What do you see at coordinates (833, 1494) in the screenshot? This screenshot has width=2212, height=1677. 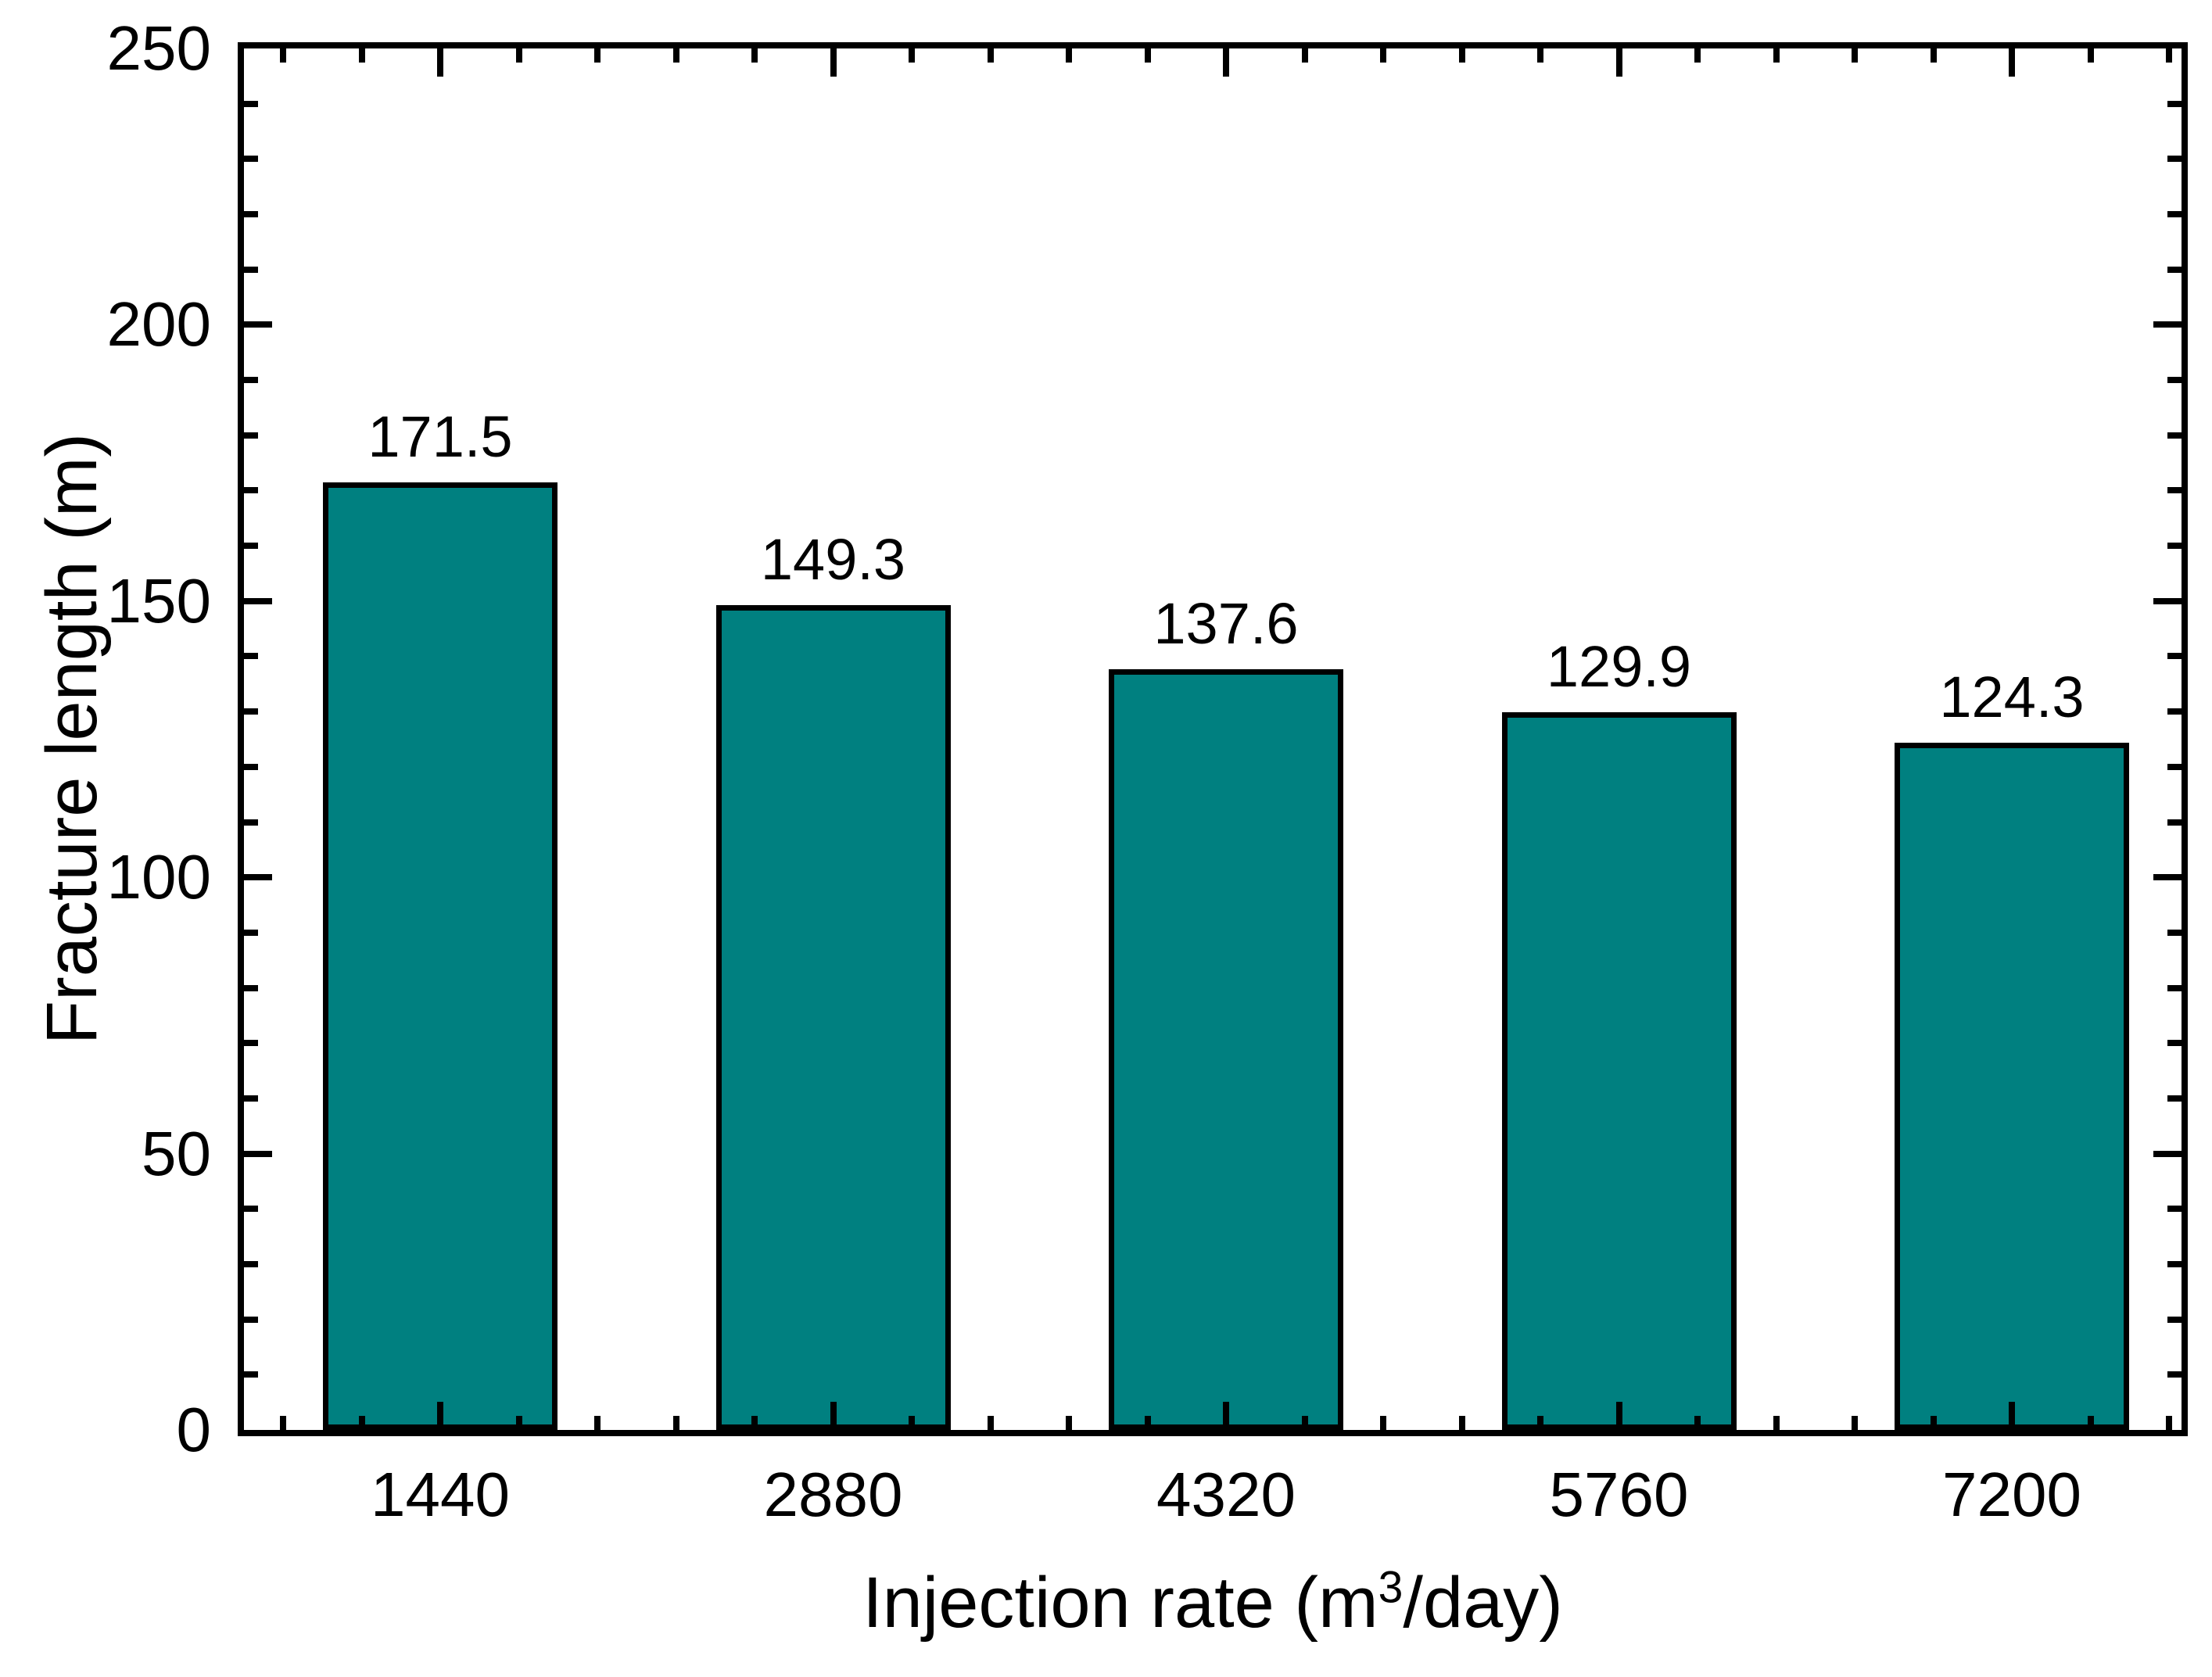 I see `x-tick-label: 2880` at bounding box center [833, 1494].